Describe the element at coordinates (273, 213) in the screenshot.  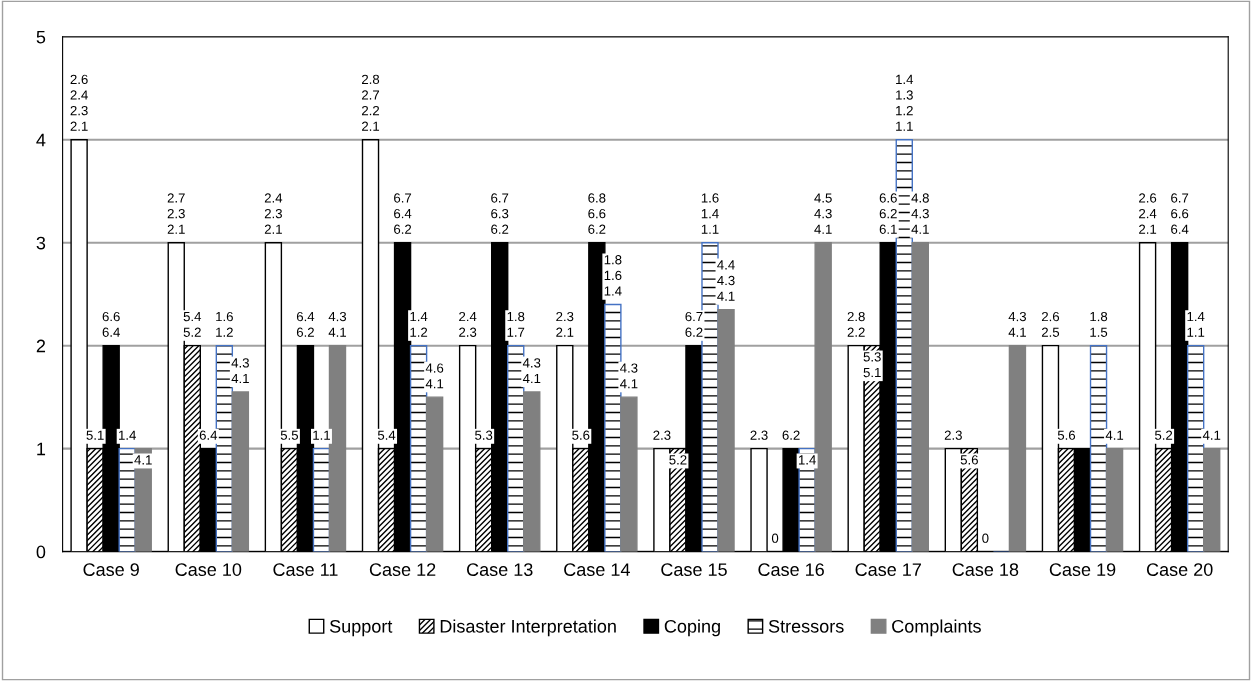
I see `annotation: 2.4 2.3 2.1` at that location.